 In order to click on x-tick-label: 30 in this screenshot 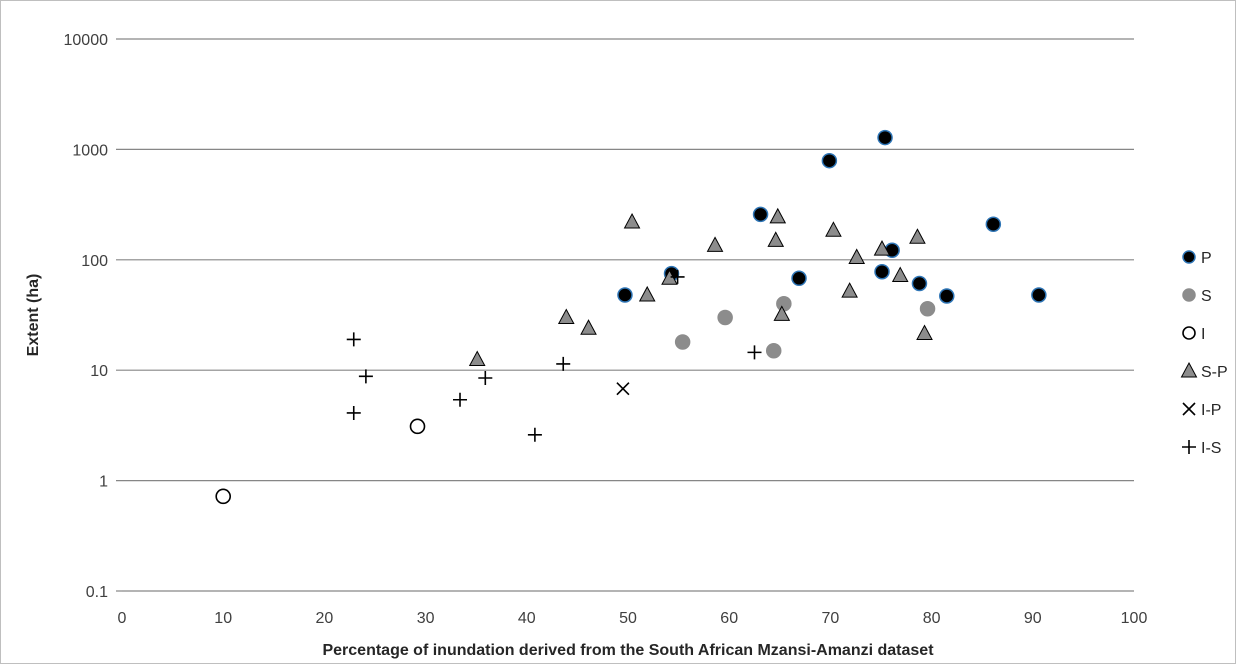, I will do `click(426, 618)`.